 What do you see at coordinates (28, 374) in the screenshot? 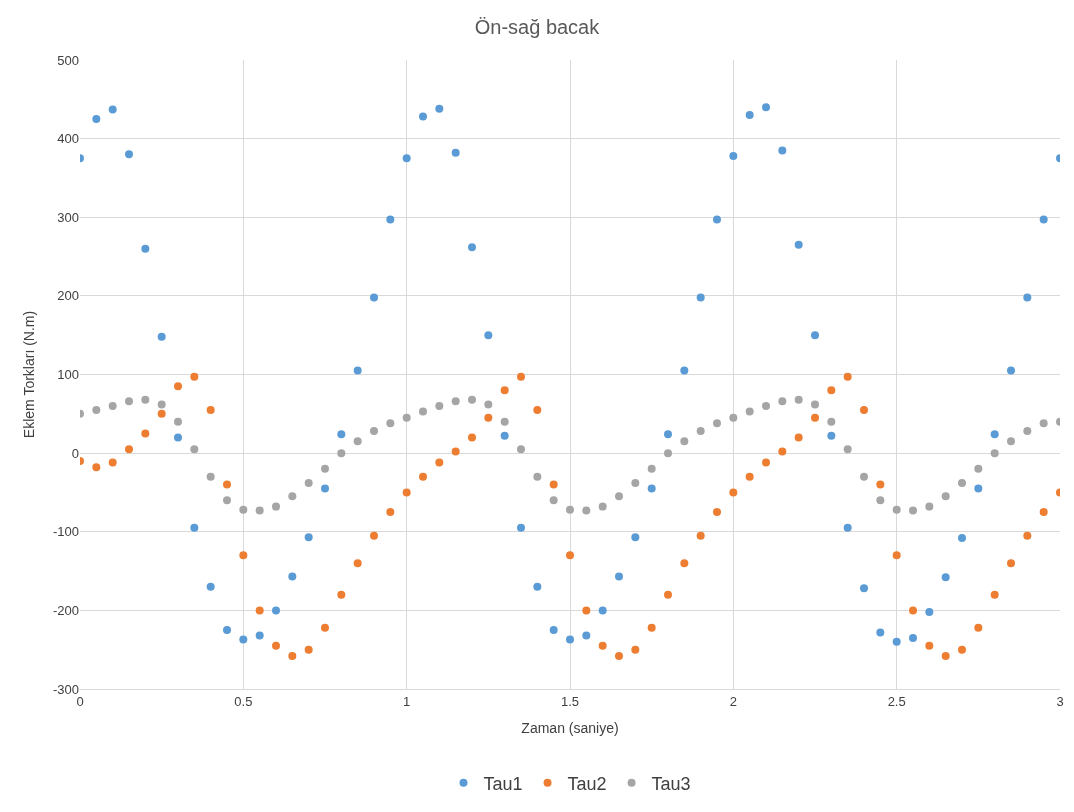
I see `y-axis-title: Eklem Torkları (N.m)` at bounding box center [28, 374].